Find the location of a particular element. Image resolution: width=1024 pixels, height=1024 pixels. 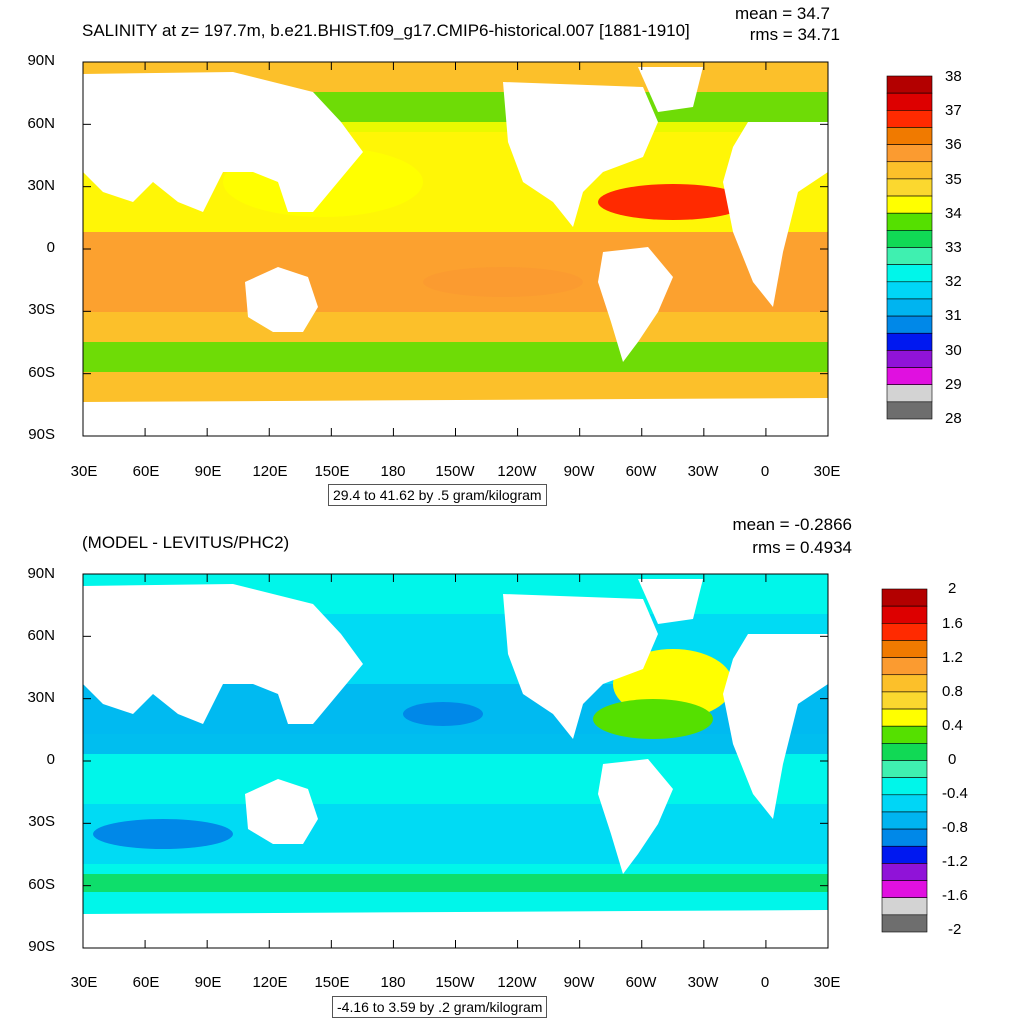

colorbar-label: -1.2 is located at coordinates (955, 861).